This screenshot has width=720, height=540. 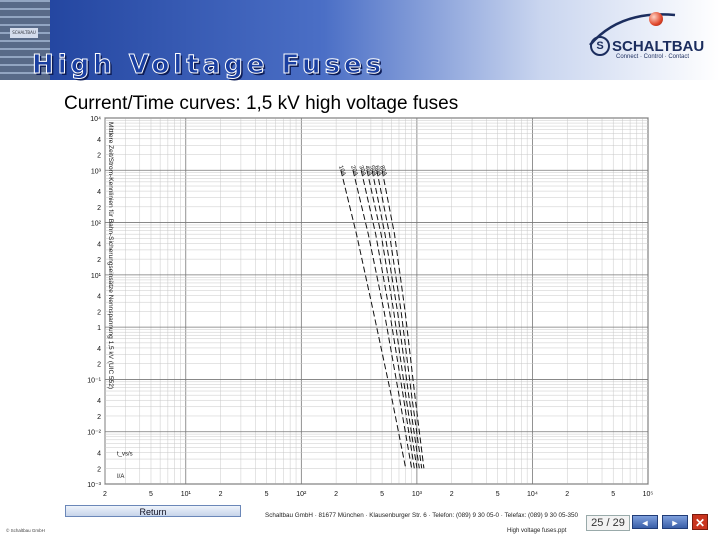 I want to click on x-tick-label: 10⁴, so click(x=532, y=494).